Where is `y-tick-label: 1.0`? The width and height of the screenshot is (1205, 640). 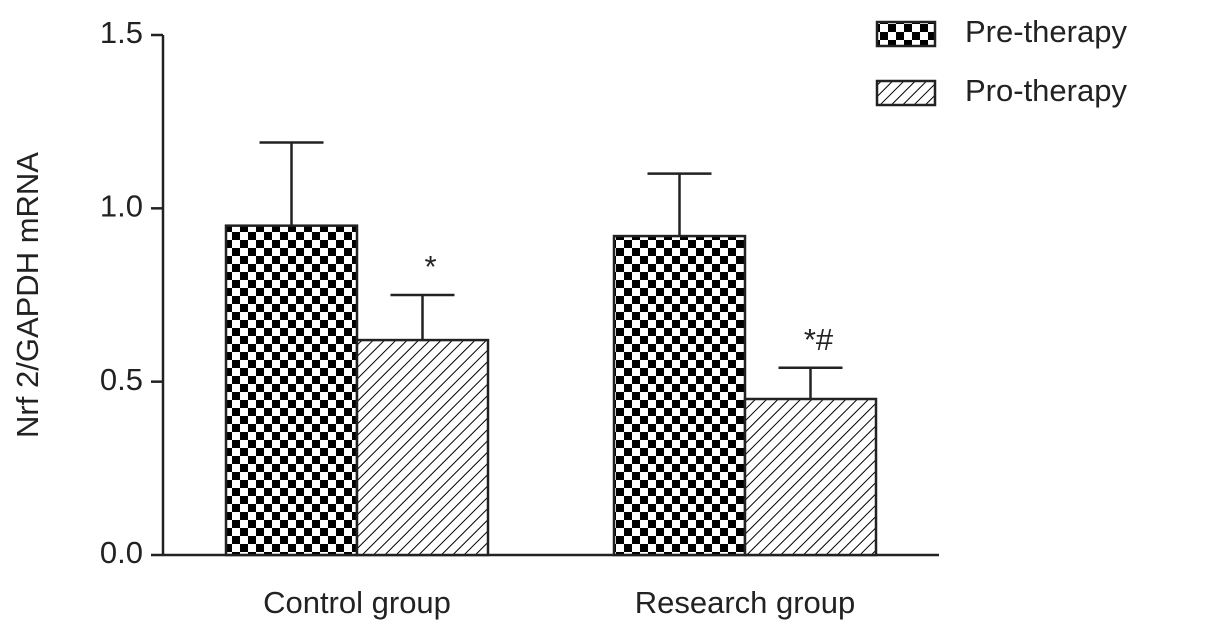 y-tick-label: 1.0 is located at coordinates (121, 206).